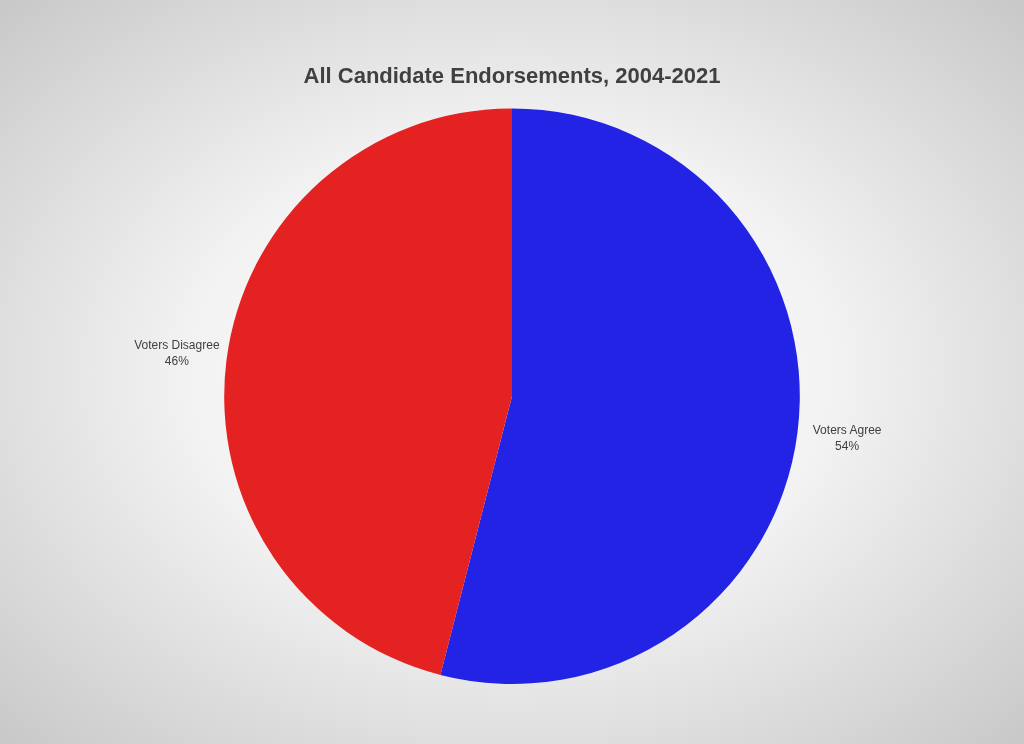  I want to click on slice-label: Voters Agree, so click(847, 429).